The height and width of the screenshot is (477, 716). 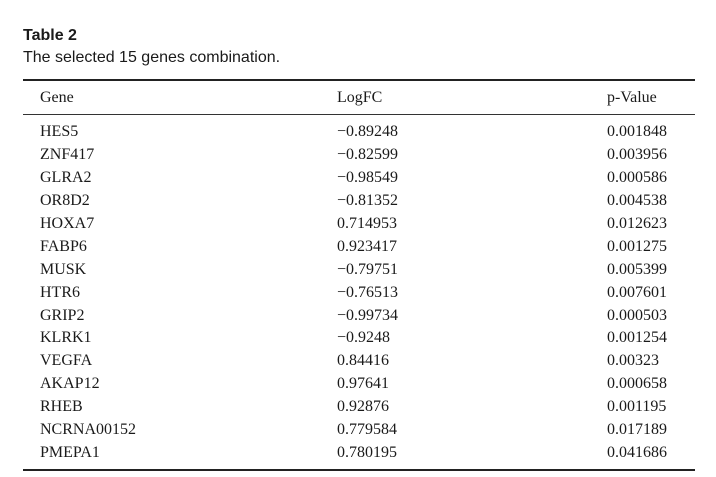 What do you see at coordinates (367, 223) in the screenshot?
I see `cell-logfc: 0.714953` at bounding box center [367, 223].